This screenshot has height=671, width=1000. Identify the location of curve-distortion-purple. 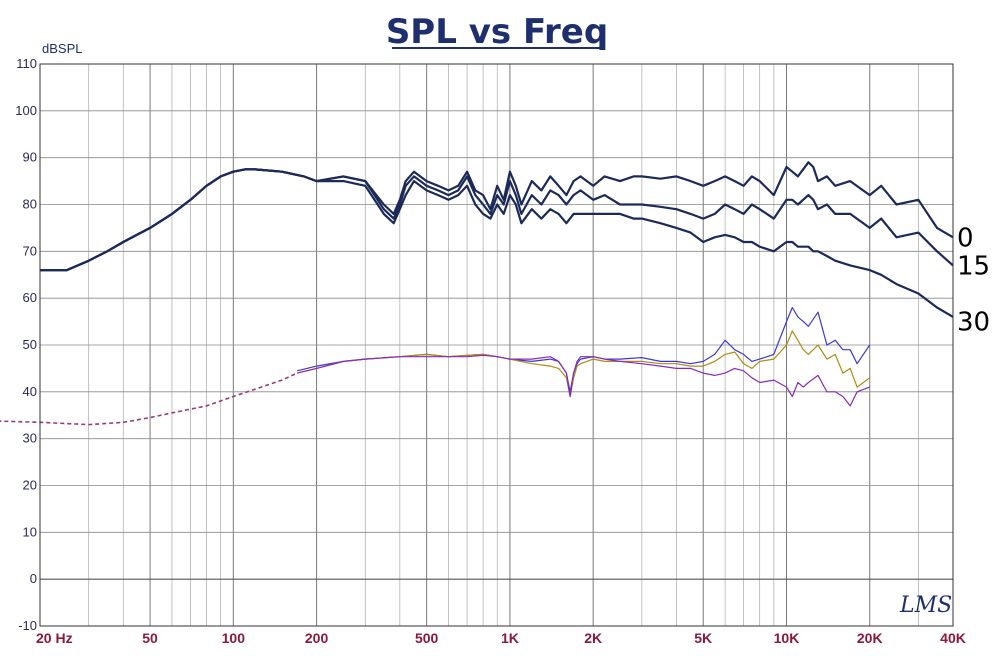
(583, 380).